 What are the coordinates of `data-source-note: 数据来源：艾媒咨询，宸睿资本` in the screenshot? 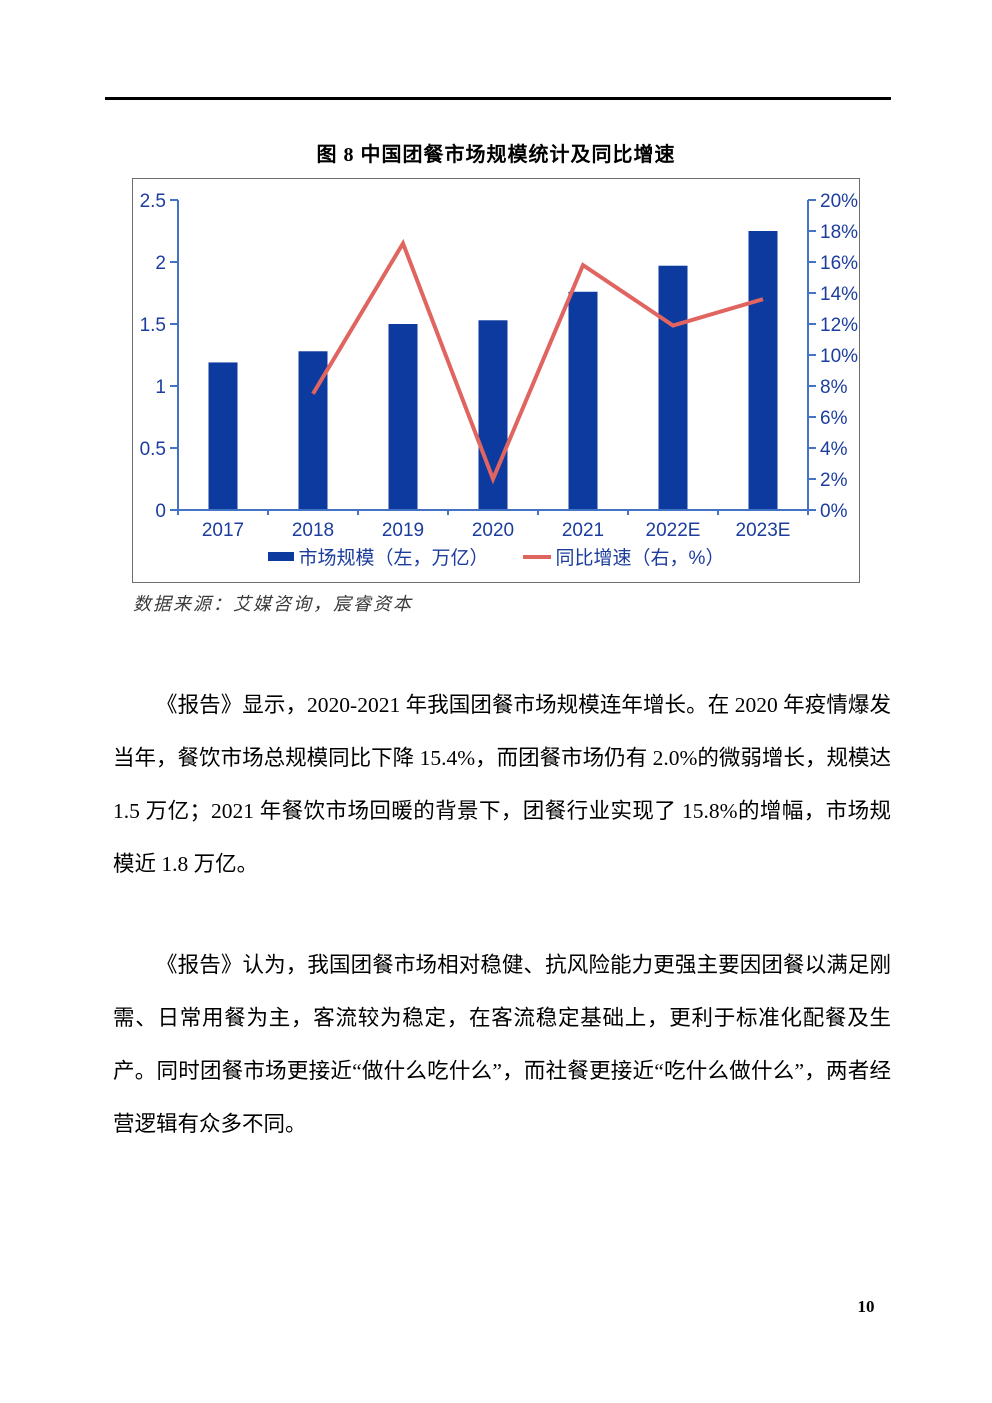 It's located at (273, 604).